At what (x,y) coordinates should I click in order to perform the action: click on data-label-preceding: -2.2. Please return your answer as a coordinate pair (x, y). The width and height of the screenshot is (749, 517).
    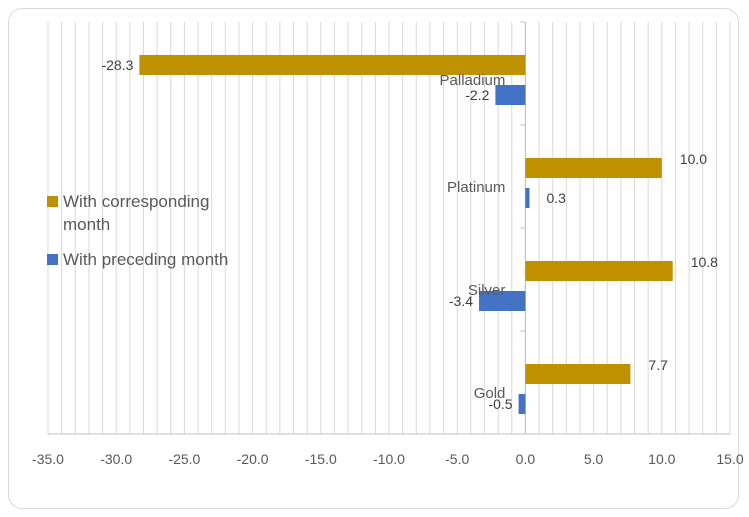
    Looking at the image, I should click on (477, 95).